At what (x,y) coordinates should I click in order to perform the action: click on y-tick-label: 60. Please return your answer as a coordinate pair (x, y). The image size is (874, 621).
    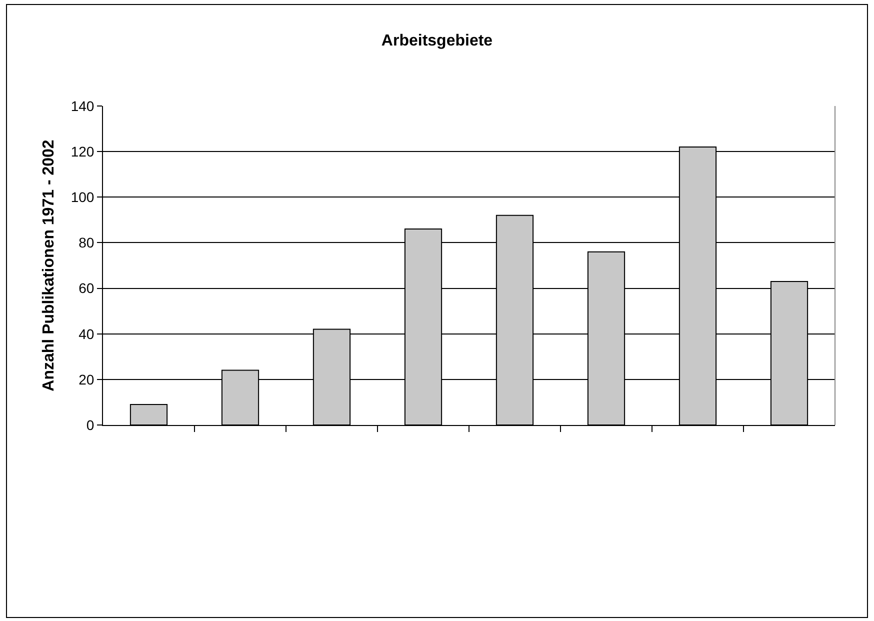
    Looking at the image, I should click on (86, 288).